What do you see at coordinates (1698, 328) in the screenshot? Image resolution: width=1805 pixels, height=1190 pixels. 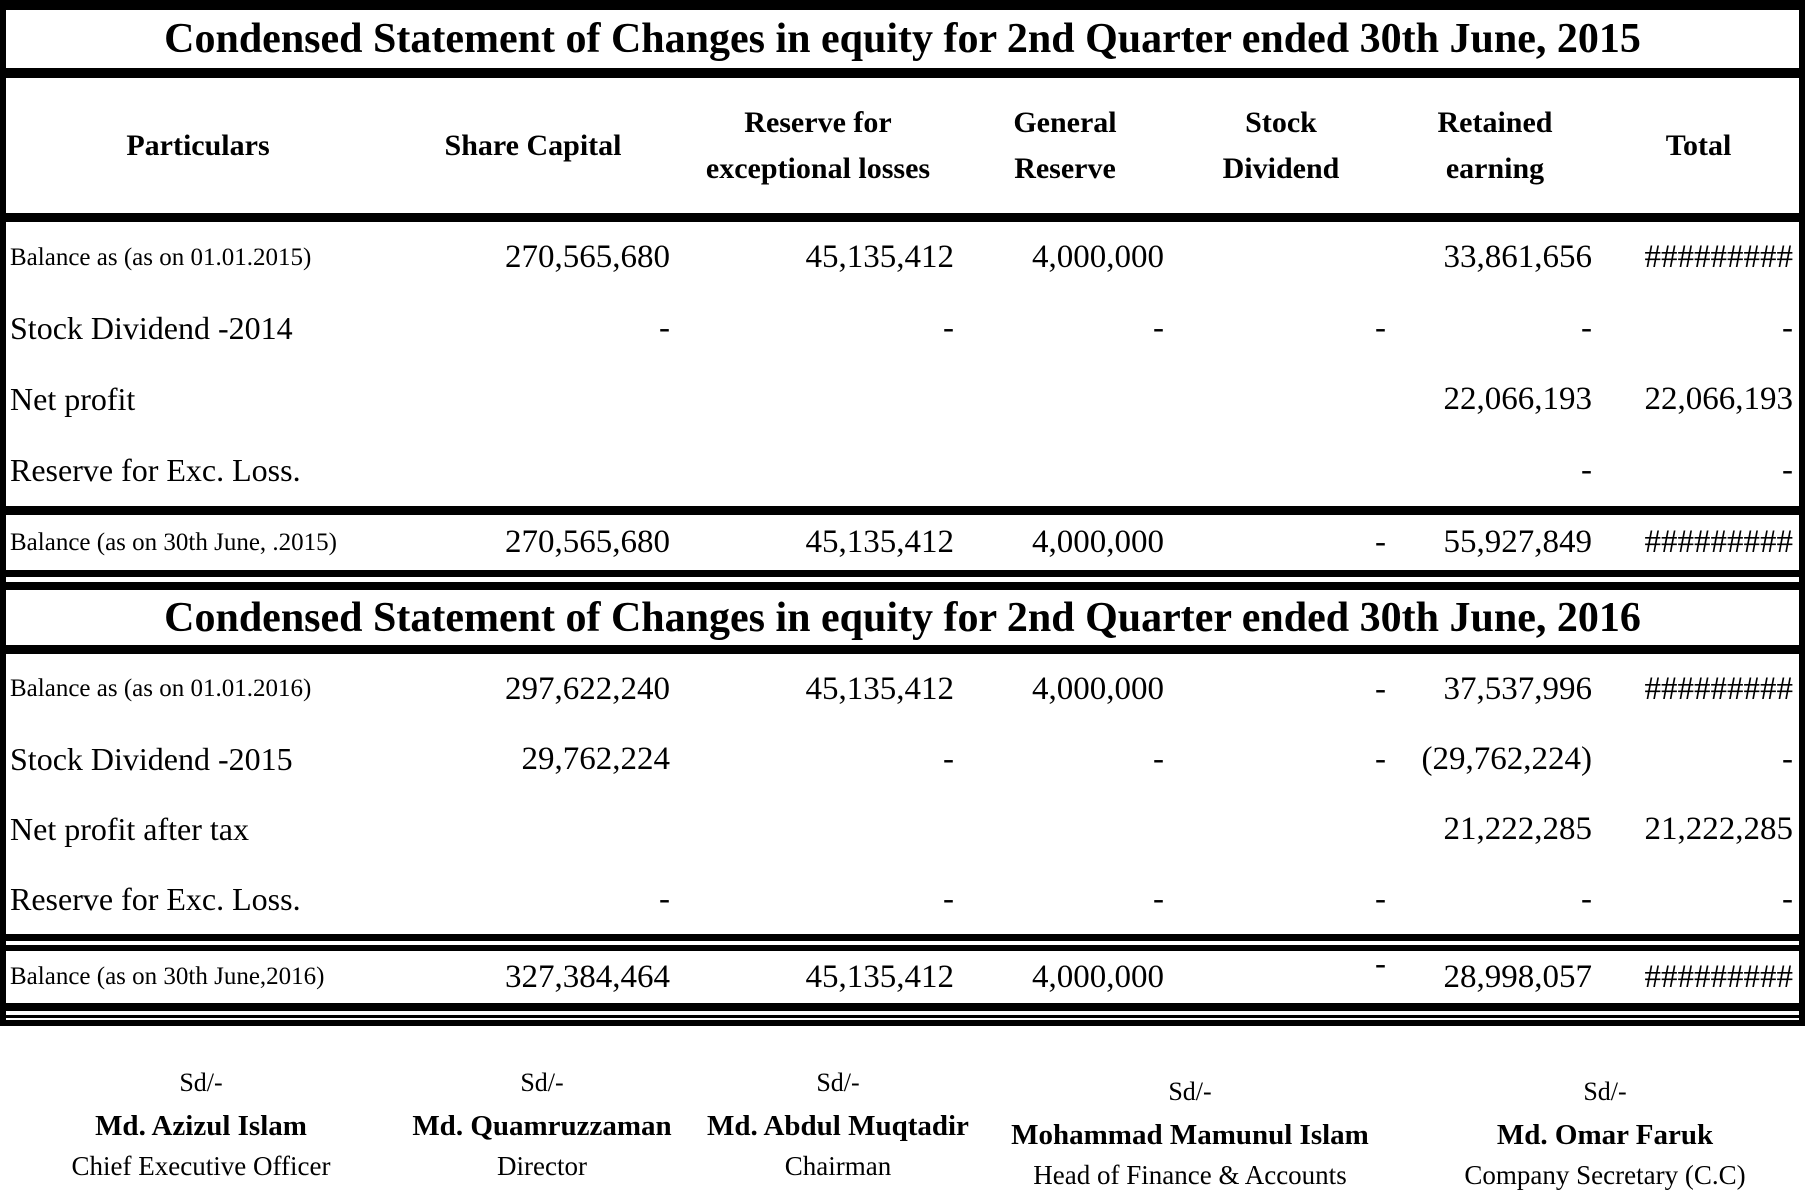 I see `cell-total: -` at bounding box center [1698, 328].